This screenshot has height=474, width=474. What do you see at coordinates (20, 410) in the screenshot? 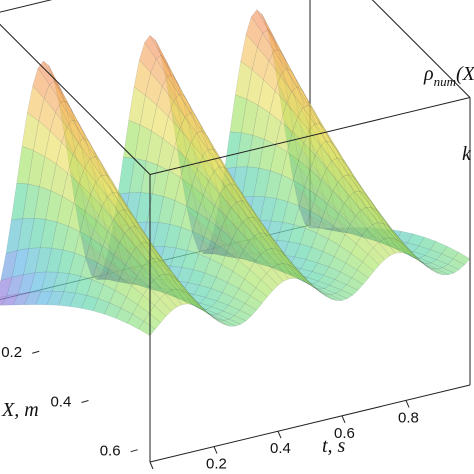
I see `y-axis-title: X, m` at bounding box center [20, 410].